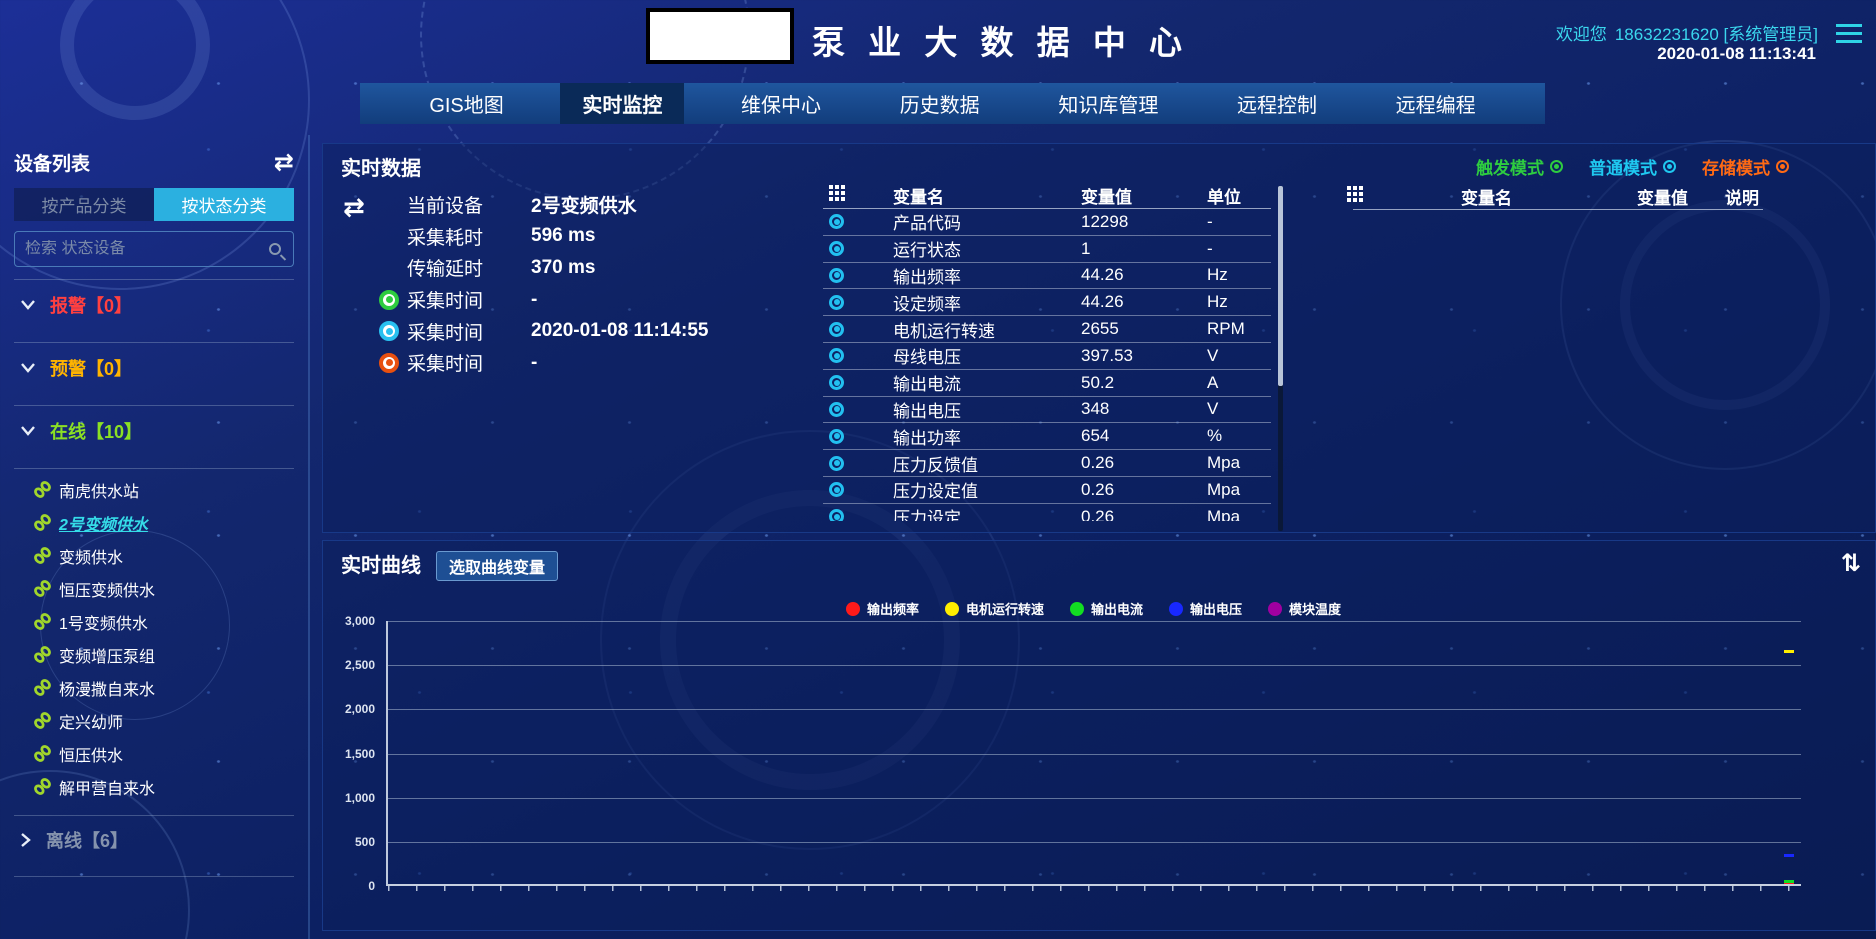  Describe the element at coordinates (359, 665) in the screenshot. I see `y-tick-label: 2,500` at that location.